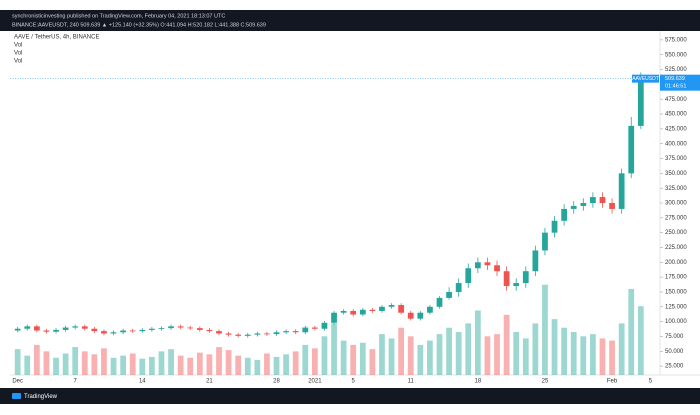 The height and width of the screenshot is (415, 700). What do you see at coordinates (676, 144) in the screenshot?
I see `y-tick-label: 400.000` at bounding box center [676, 144].